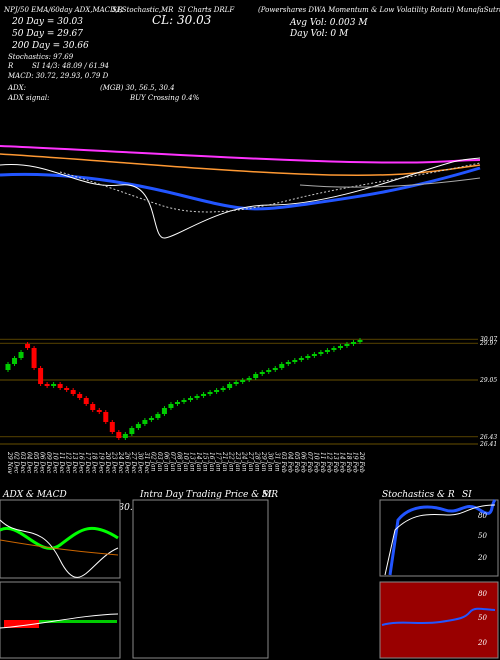 The image size is (500, 660). I want to click on day-vol: Day Vol: 0 M, so click(319, 34).